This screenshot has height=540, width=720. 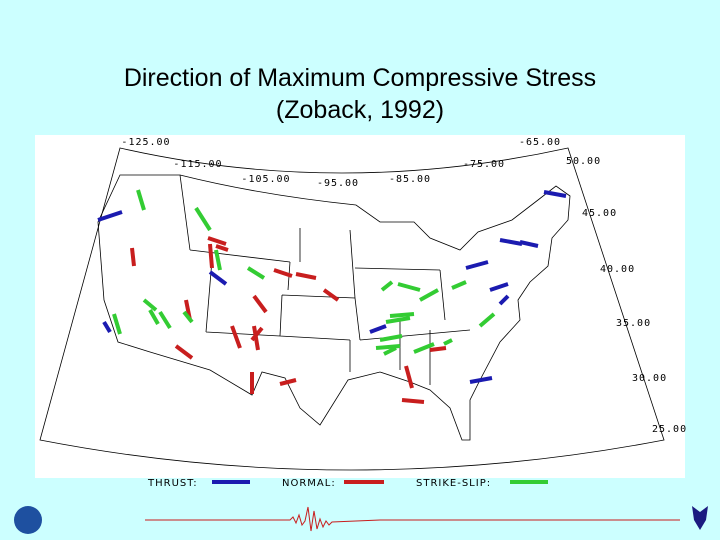 I want to click on seismogram, so click(x=412, y=519).